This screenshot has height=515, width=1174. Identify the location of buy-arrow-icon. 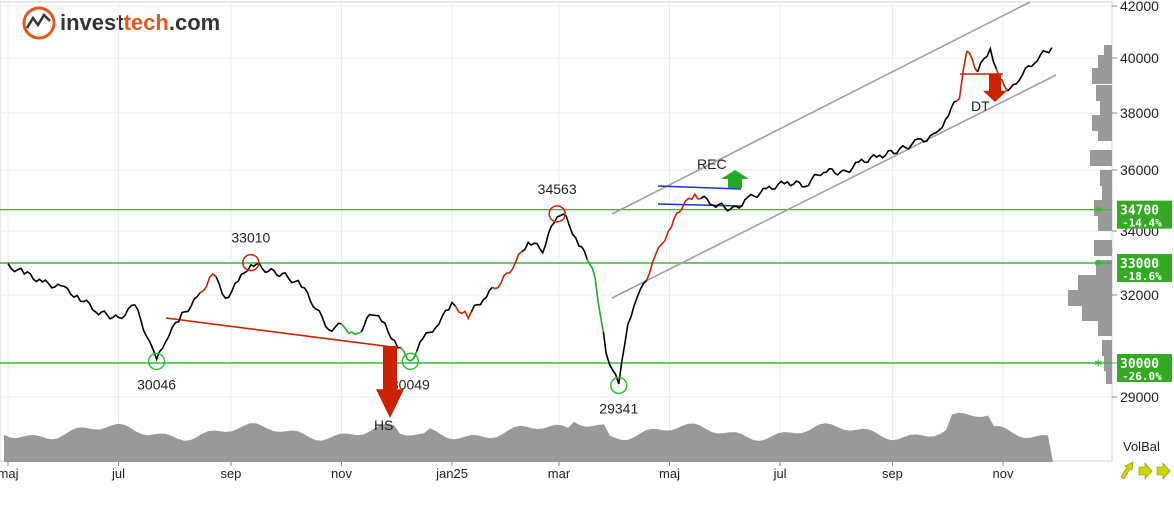
(735, 179).